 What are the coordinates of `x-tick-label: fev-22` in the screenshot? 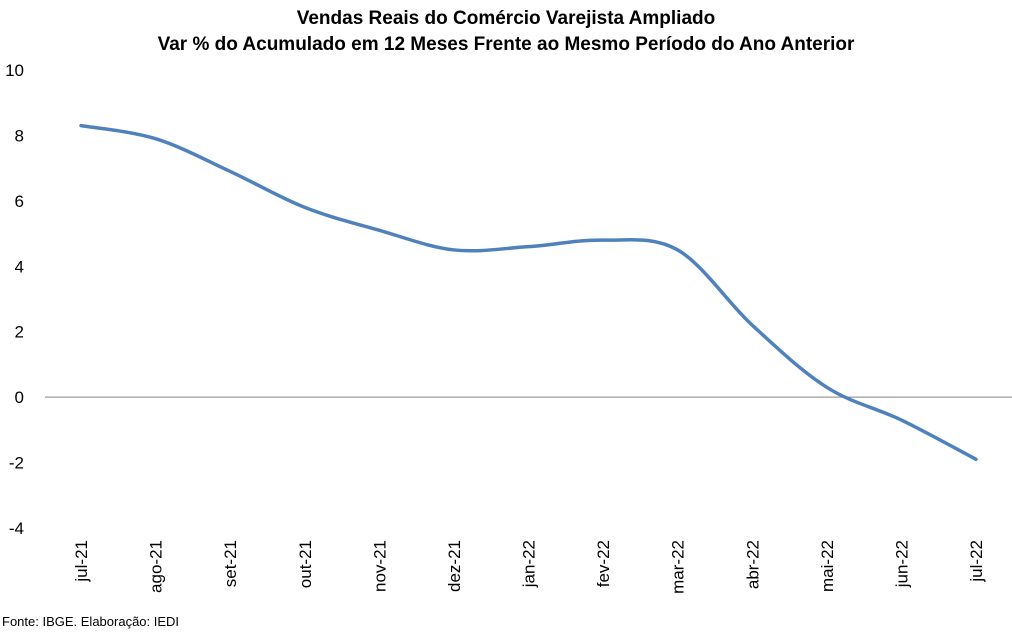 It's located at (603, 563).